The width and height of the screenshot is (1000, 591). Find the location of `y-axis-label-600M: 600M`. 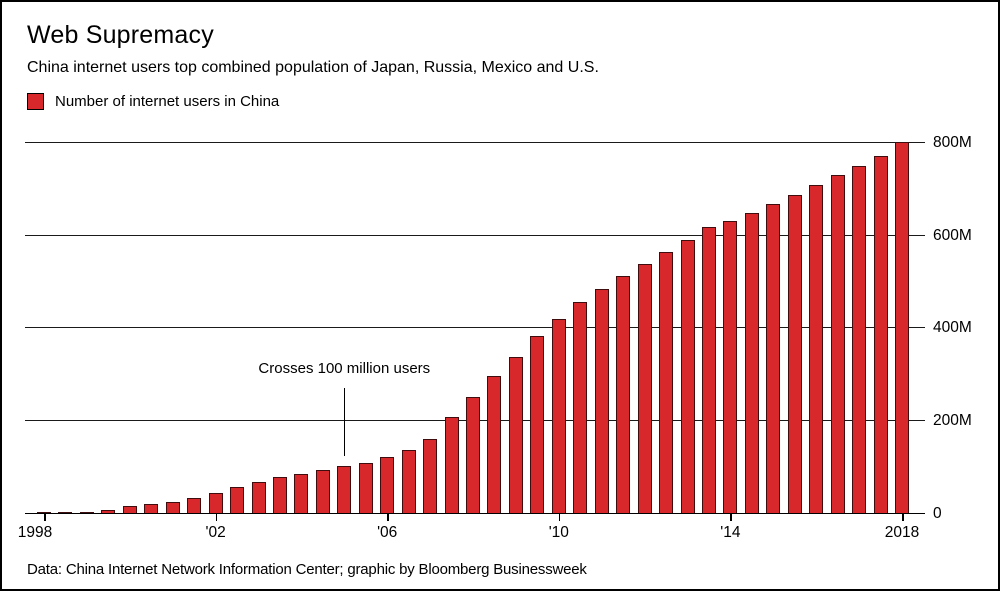

y-axis-label-600M: 600M is located at coordinates (952, 235).